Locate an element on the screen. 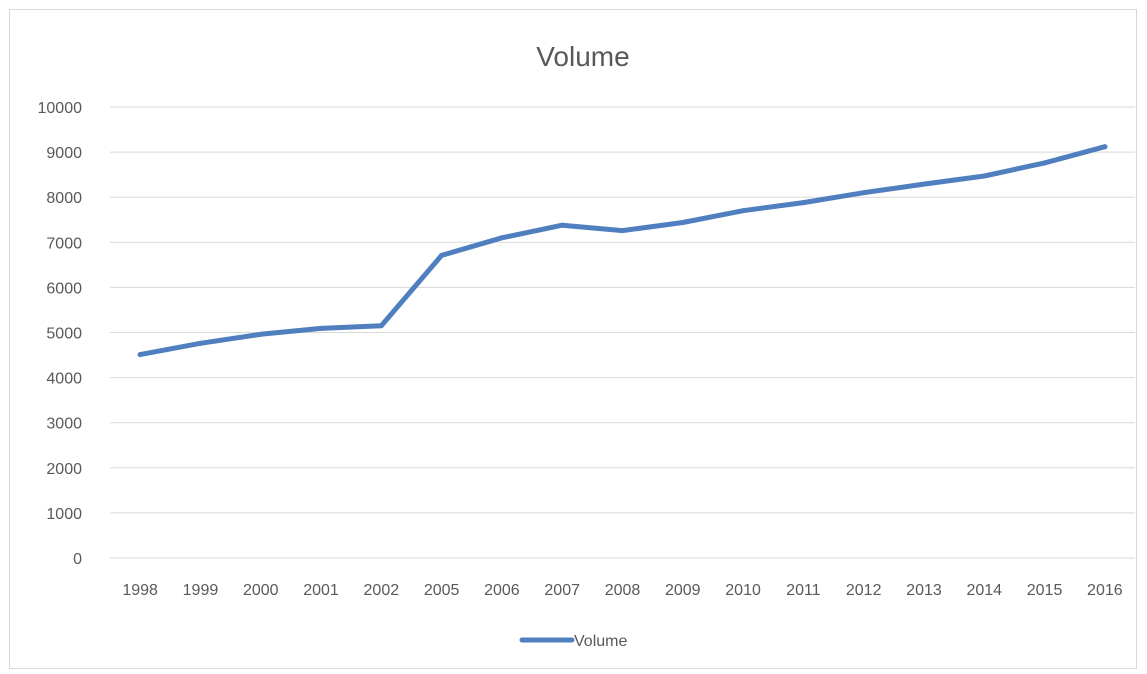 This screenshot has height=674, width=1147. y-tick-label: 10000 is located at coordinates (60, 108).